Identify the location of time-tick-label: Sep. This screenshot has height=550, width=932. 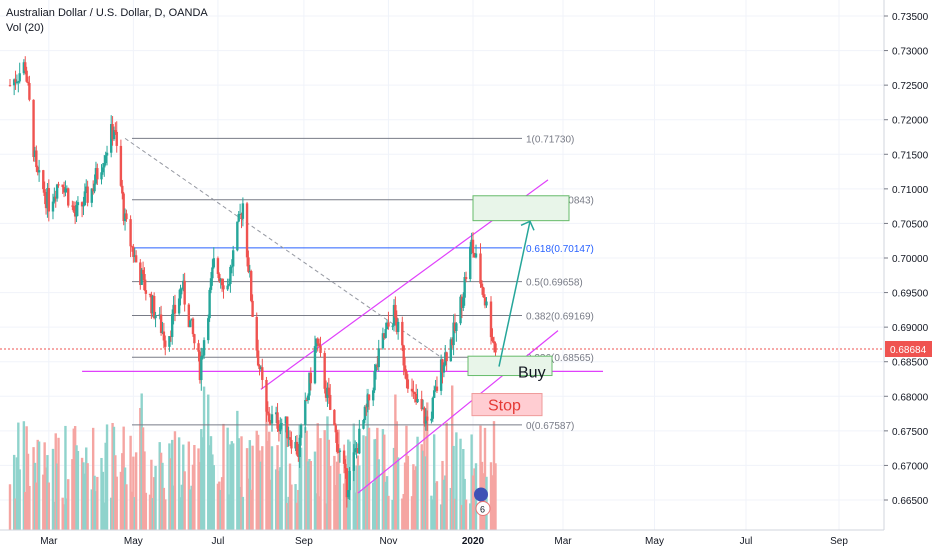
(839, 541).